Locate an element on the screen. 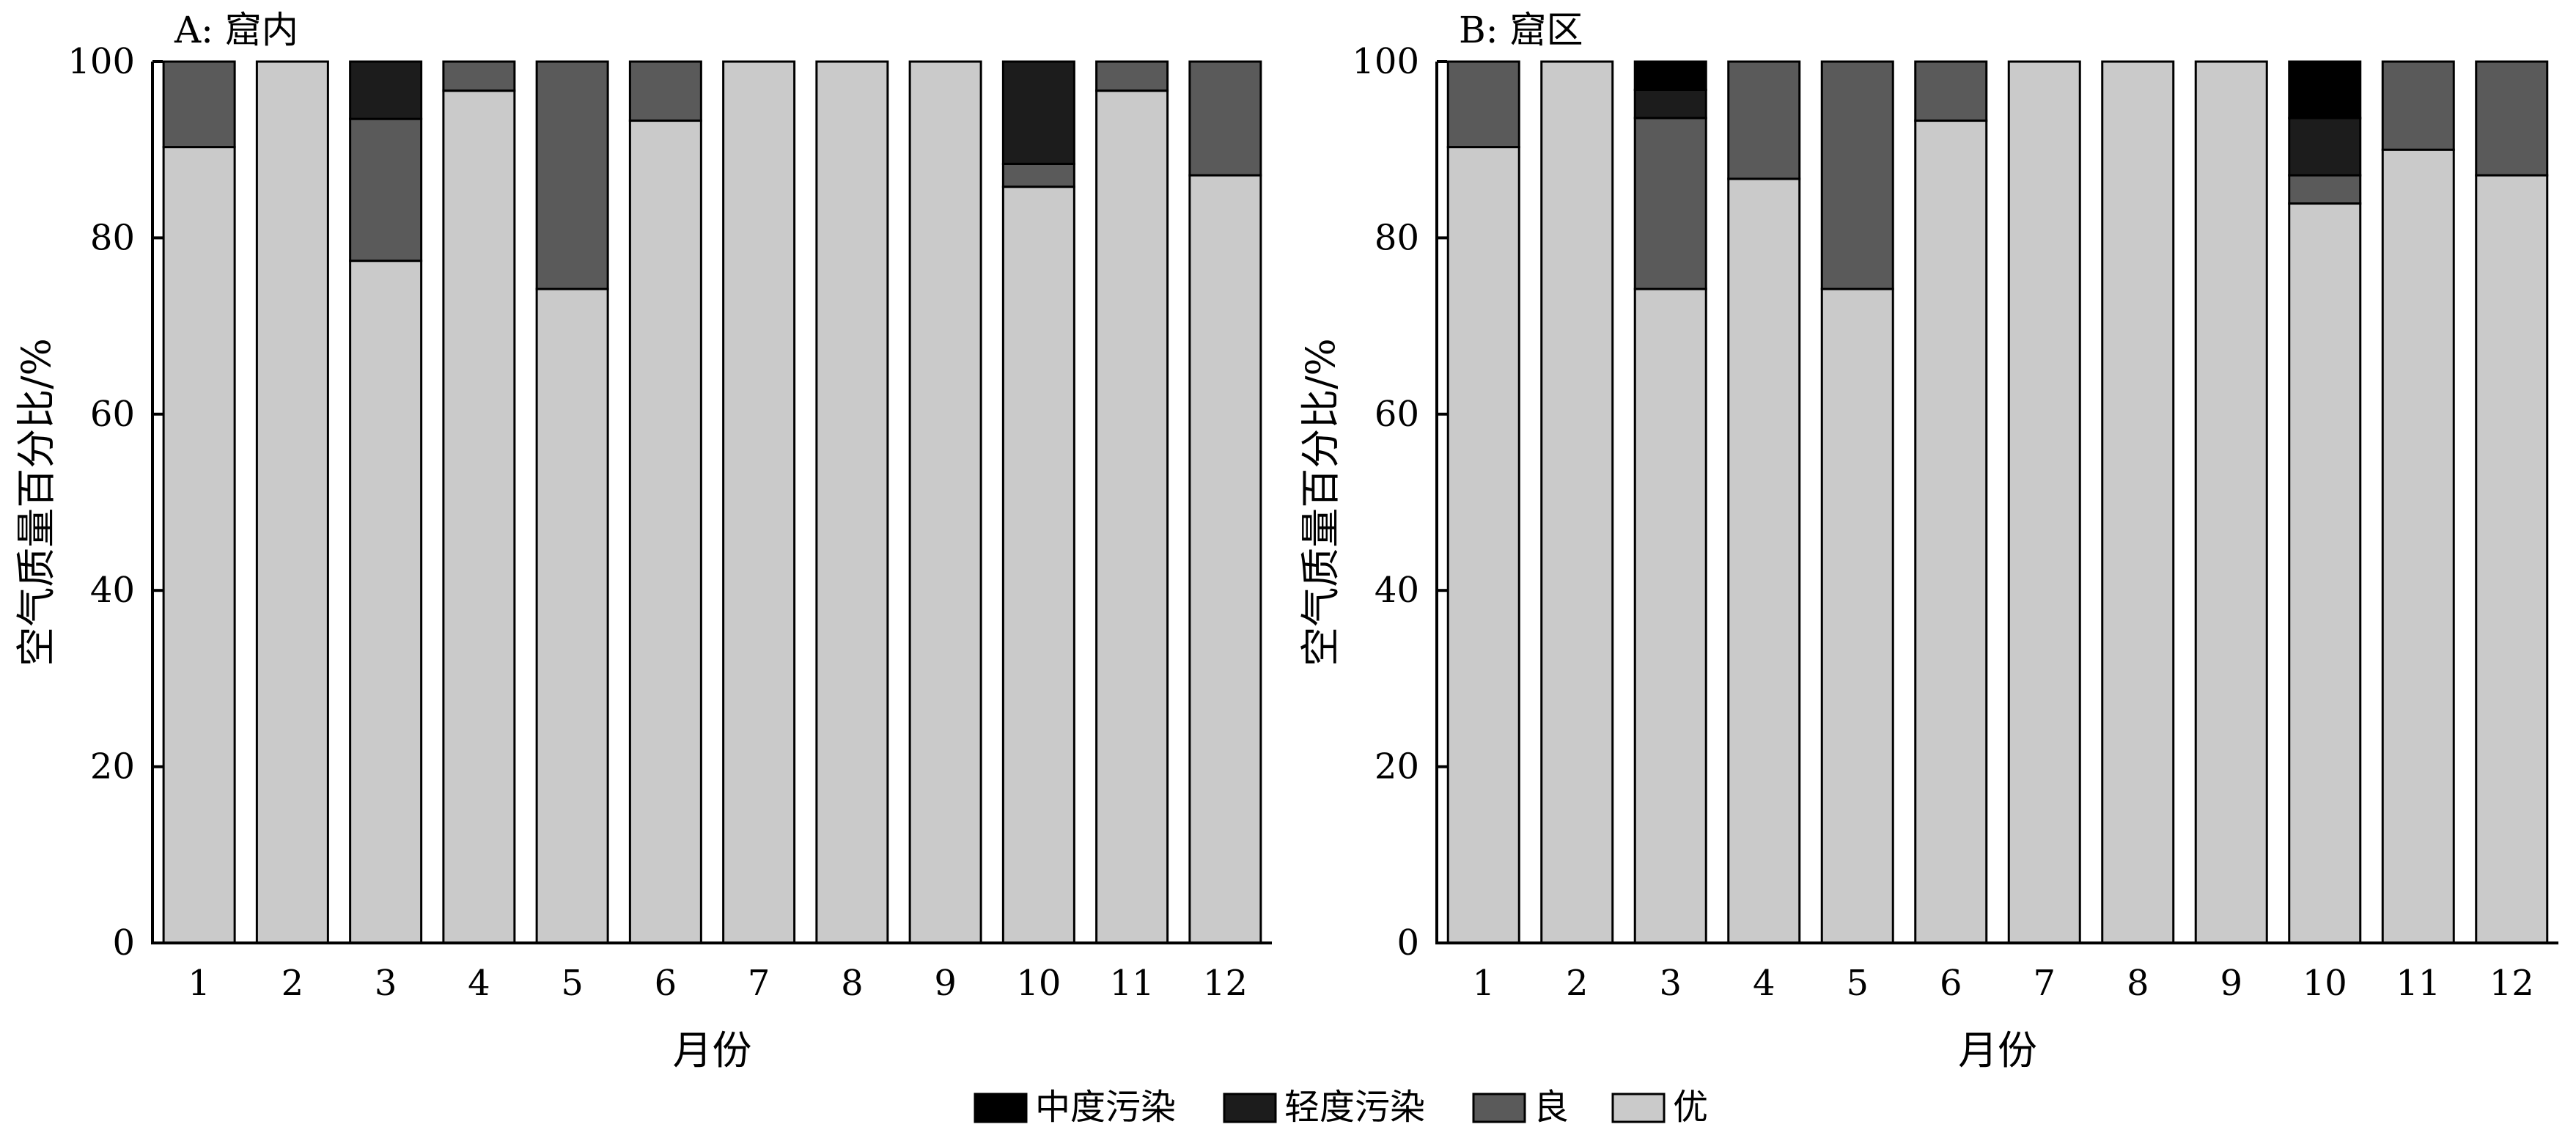 The width and height of the screenshot is (2576, 1138). chart-title: A: 窟内 is located at coordinates (236, 30).